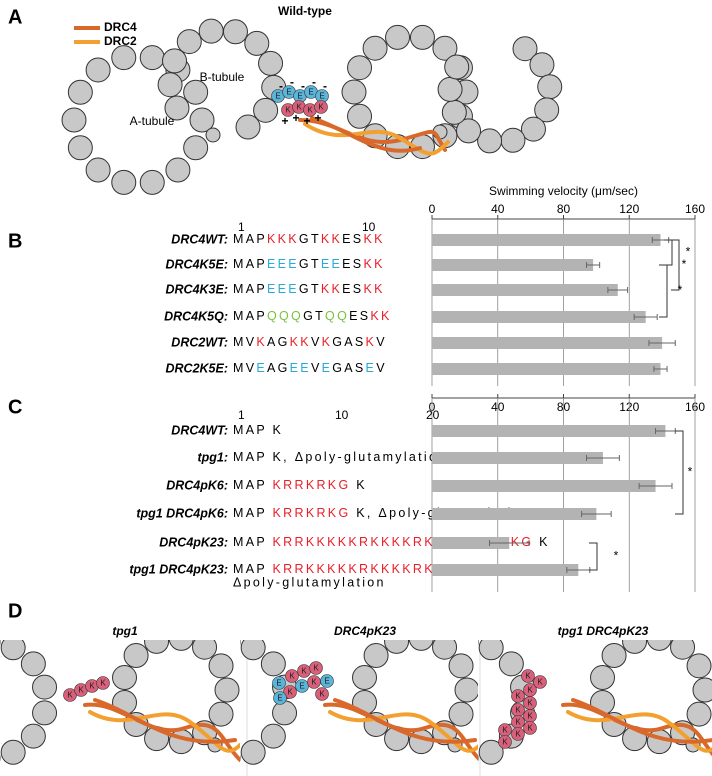 This screenshot has height=776, width=712. What do you see at coordinates (193, 542) in the screenshot?
I see `category-label: DRC4pK23:` at bounding box center [193, 542].